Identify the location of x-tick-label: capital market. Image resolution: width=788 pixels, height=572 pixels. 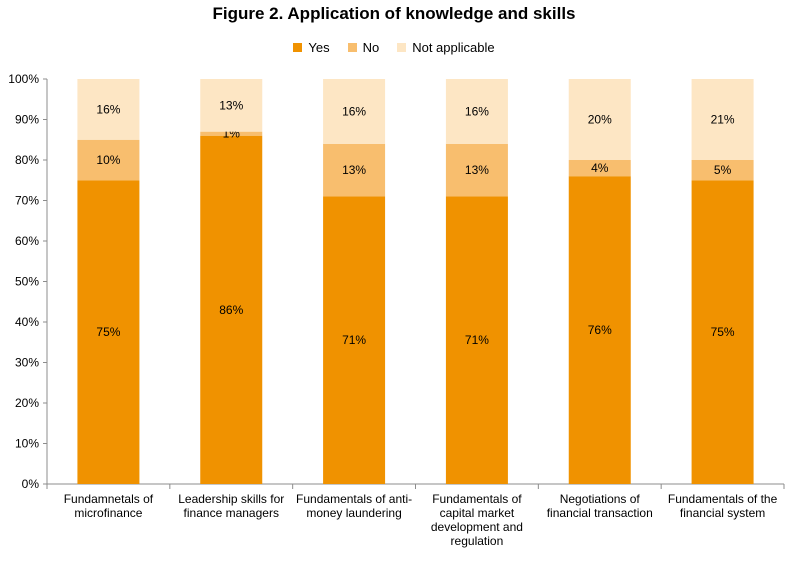
(477, 513).